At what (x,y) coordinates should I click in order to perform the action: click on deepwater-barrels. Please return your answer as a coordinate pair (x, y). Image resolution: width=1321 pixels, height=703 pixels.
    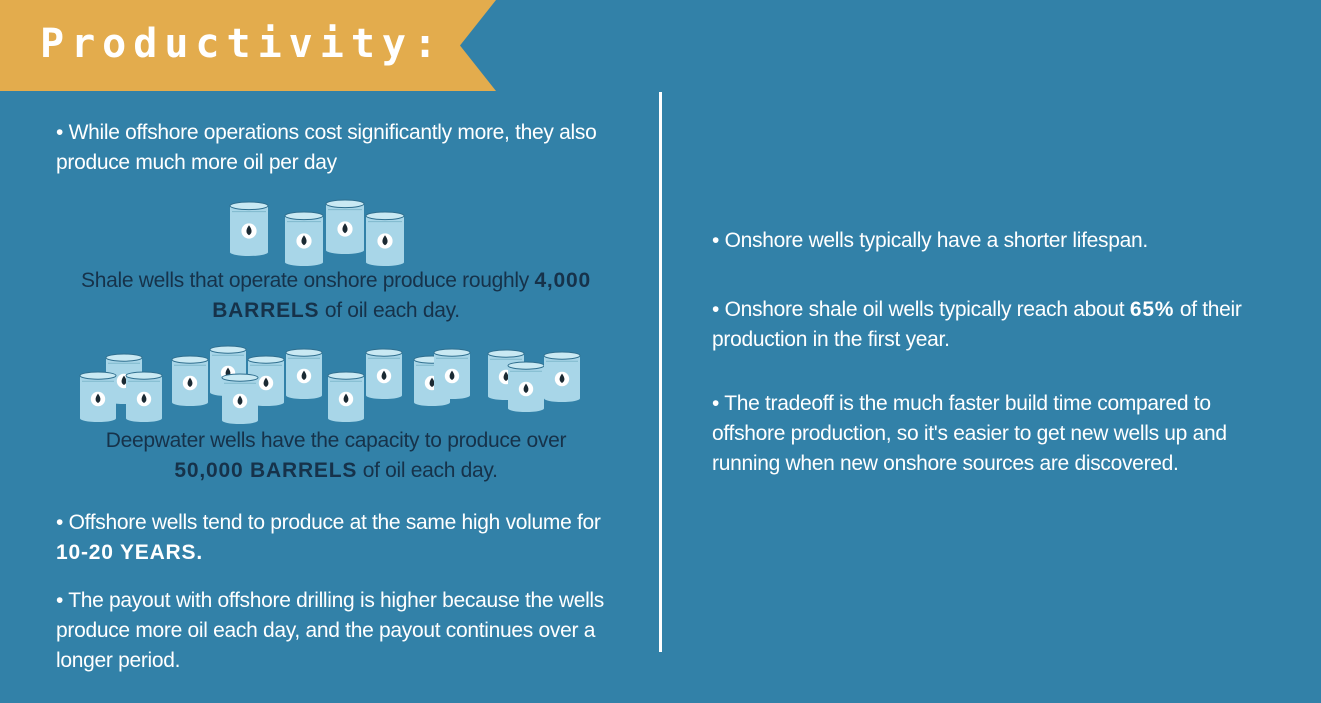
    Looking at the image, I should click on (330, 384).